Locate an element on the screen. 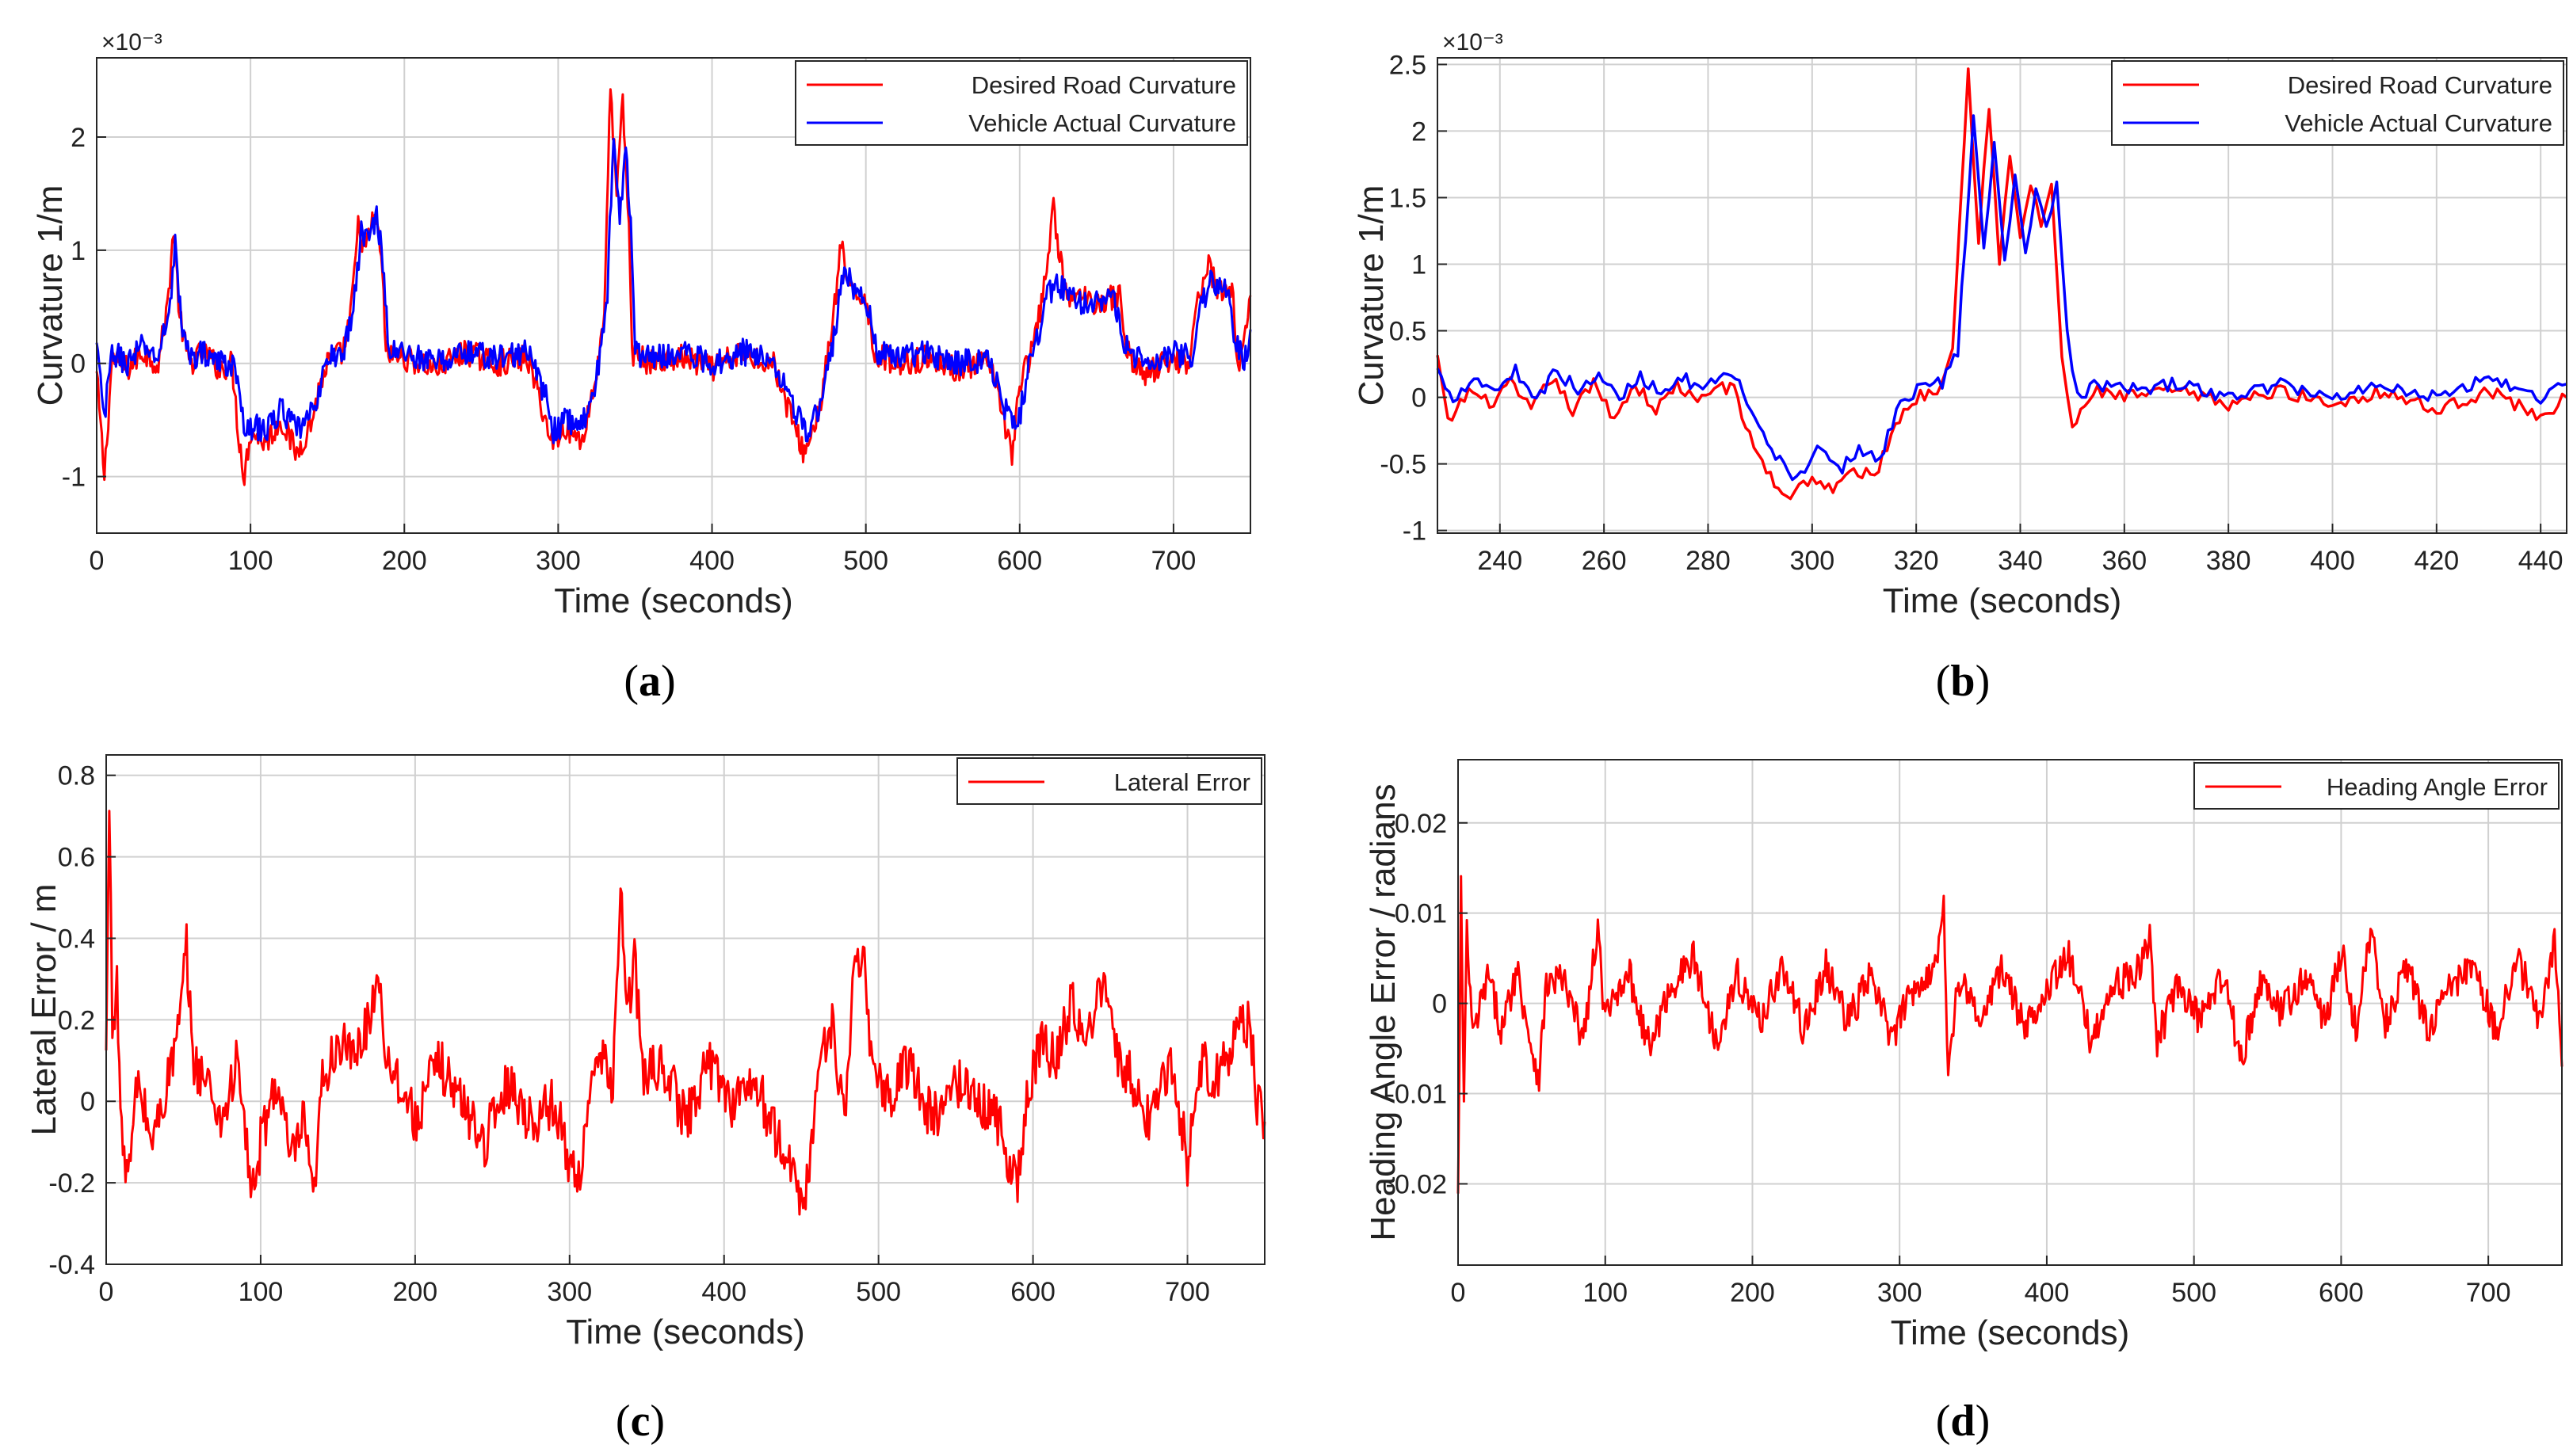 The image size is (2573, 1456). x-tick-label: 440 is located at coordinates (2540, 561).